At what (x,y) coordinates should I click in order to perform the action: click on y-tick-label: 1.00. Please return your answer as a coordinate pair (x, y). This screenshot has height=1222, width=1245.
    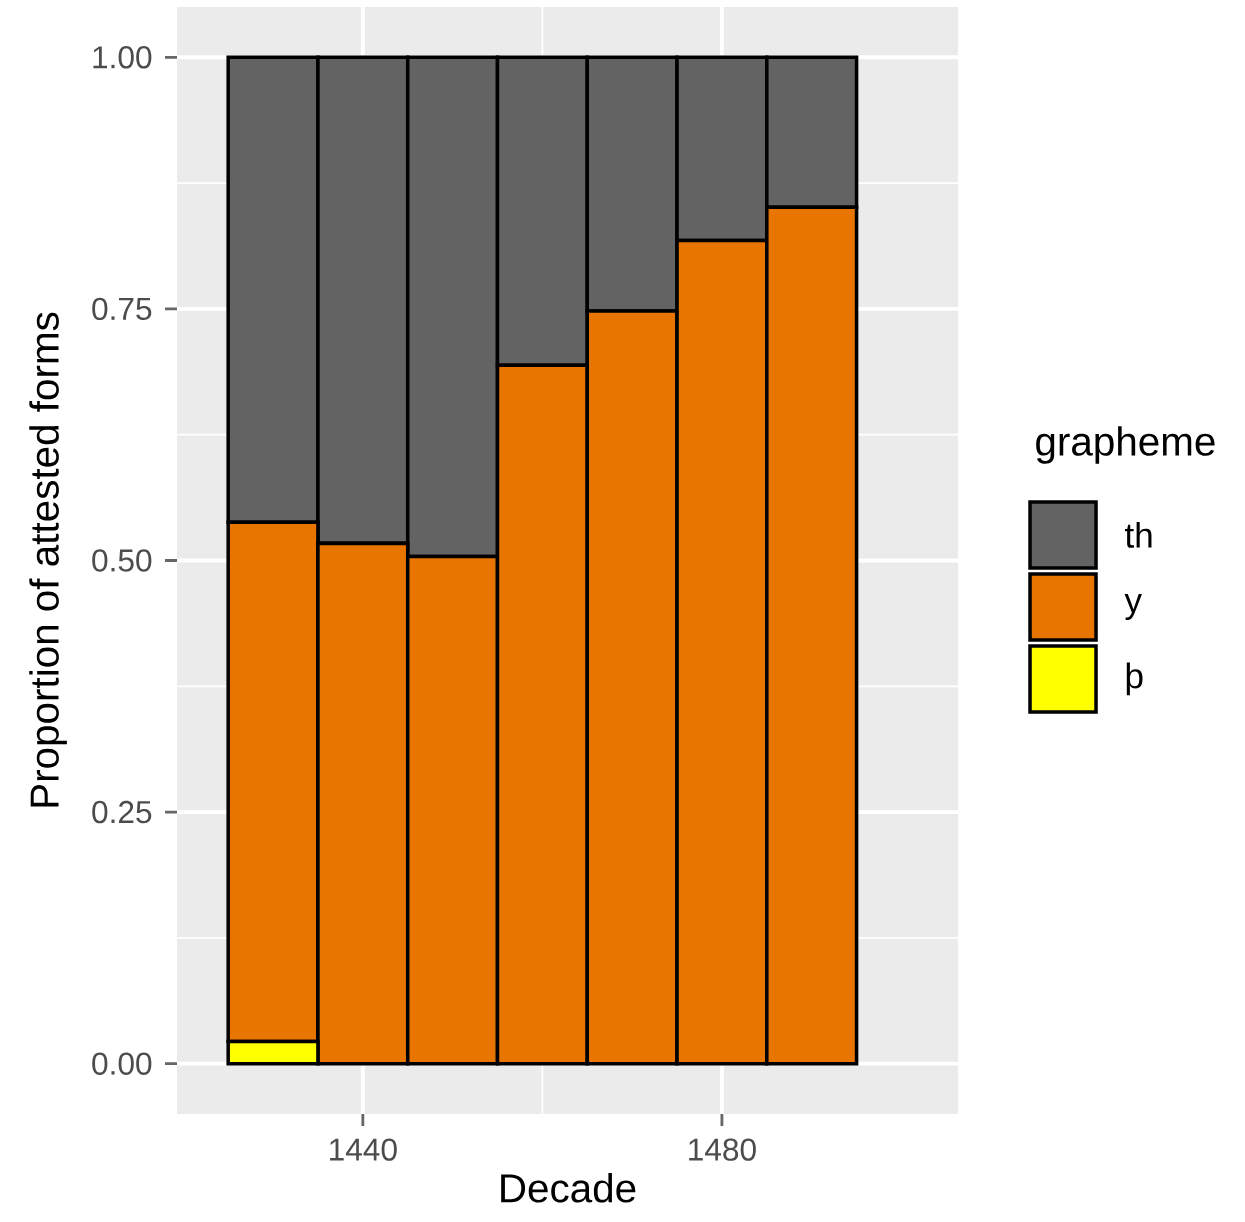
    Looking at the image, I should click on (122, 57).